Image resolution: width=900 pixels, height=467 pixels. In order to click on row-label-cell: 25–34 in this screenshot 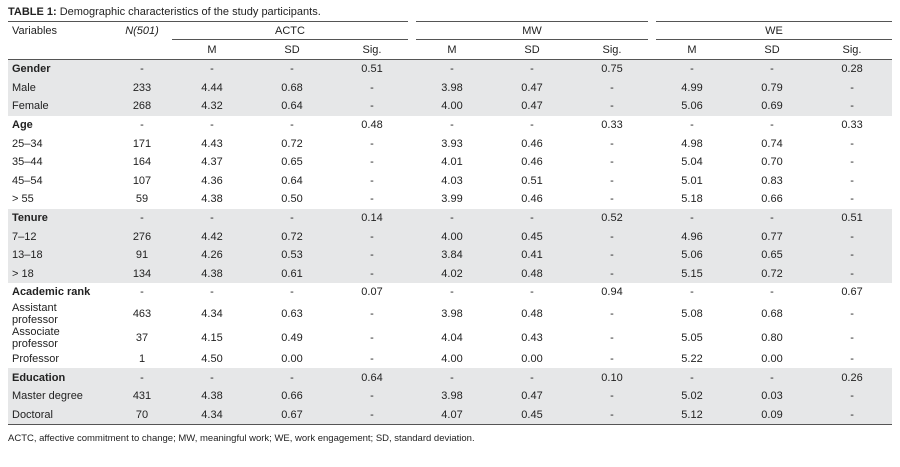, I will do `click(60, 143)`.